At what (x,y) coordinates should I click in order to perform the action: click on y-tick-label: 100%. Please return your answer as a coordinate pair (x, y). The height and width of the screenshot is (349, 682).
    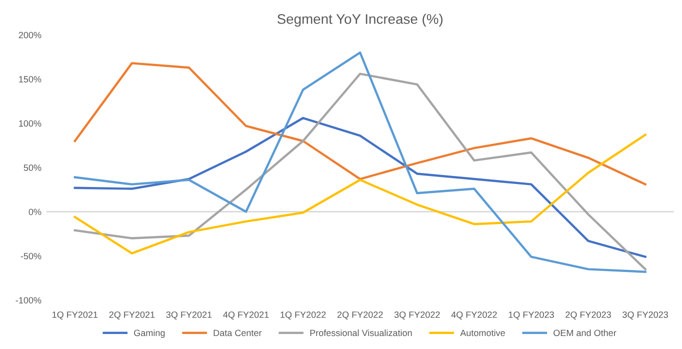
    Looking at the image, I should click on (30, 123).